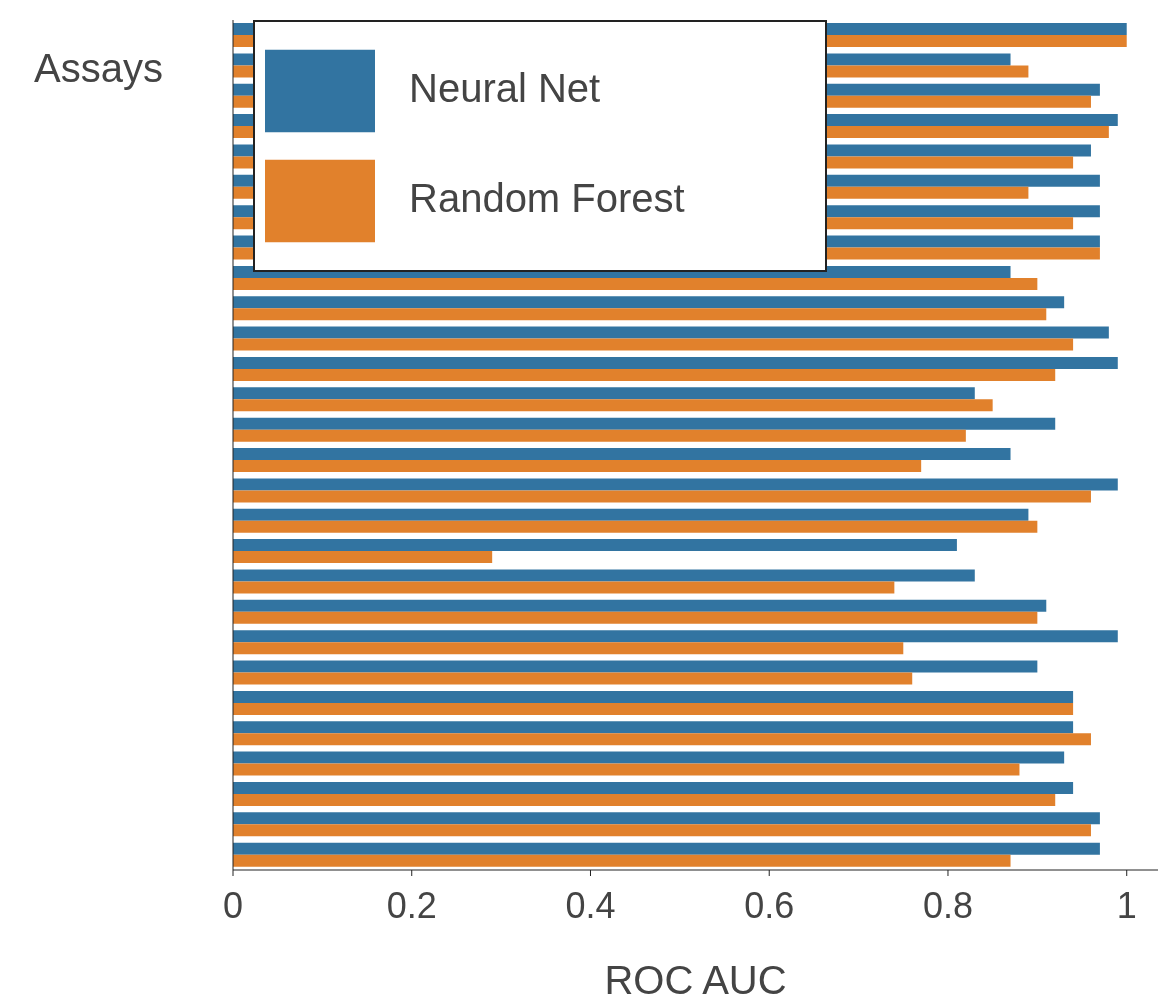 The width and height of the screenshot is (1168, 1004). Describe the element at coordinates (98, 68) in the screenshot. I see `y-axis-title: Assays` at that location.